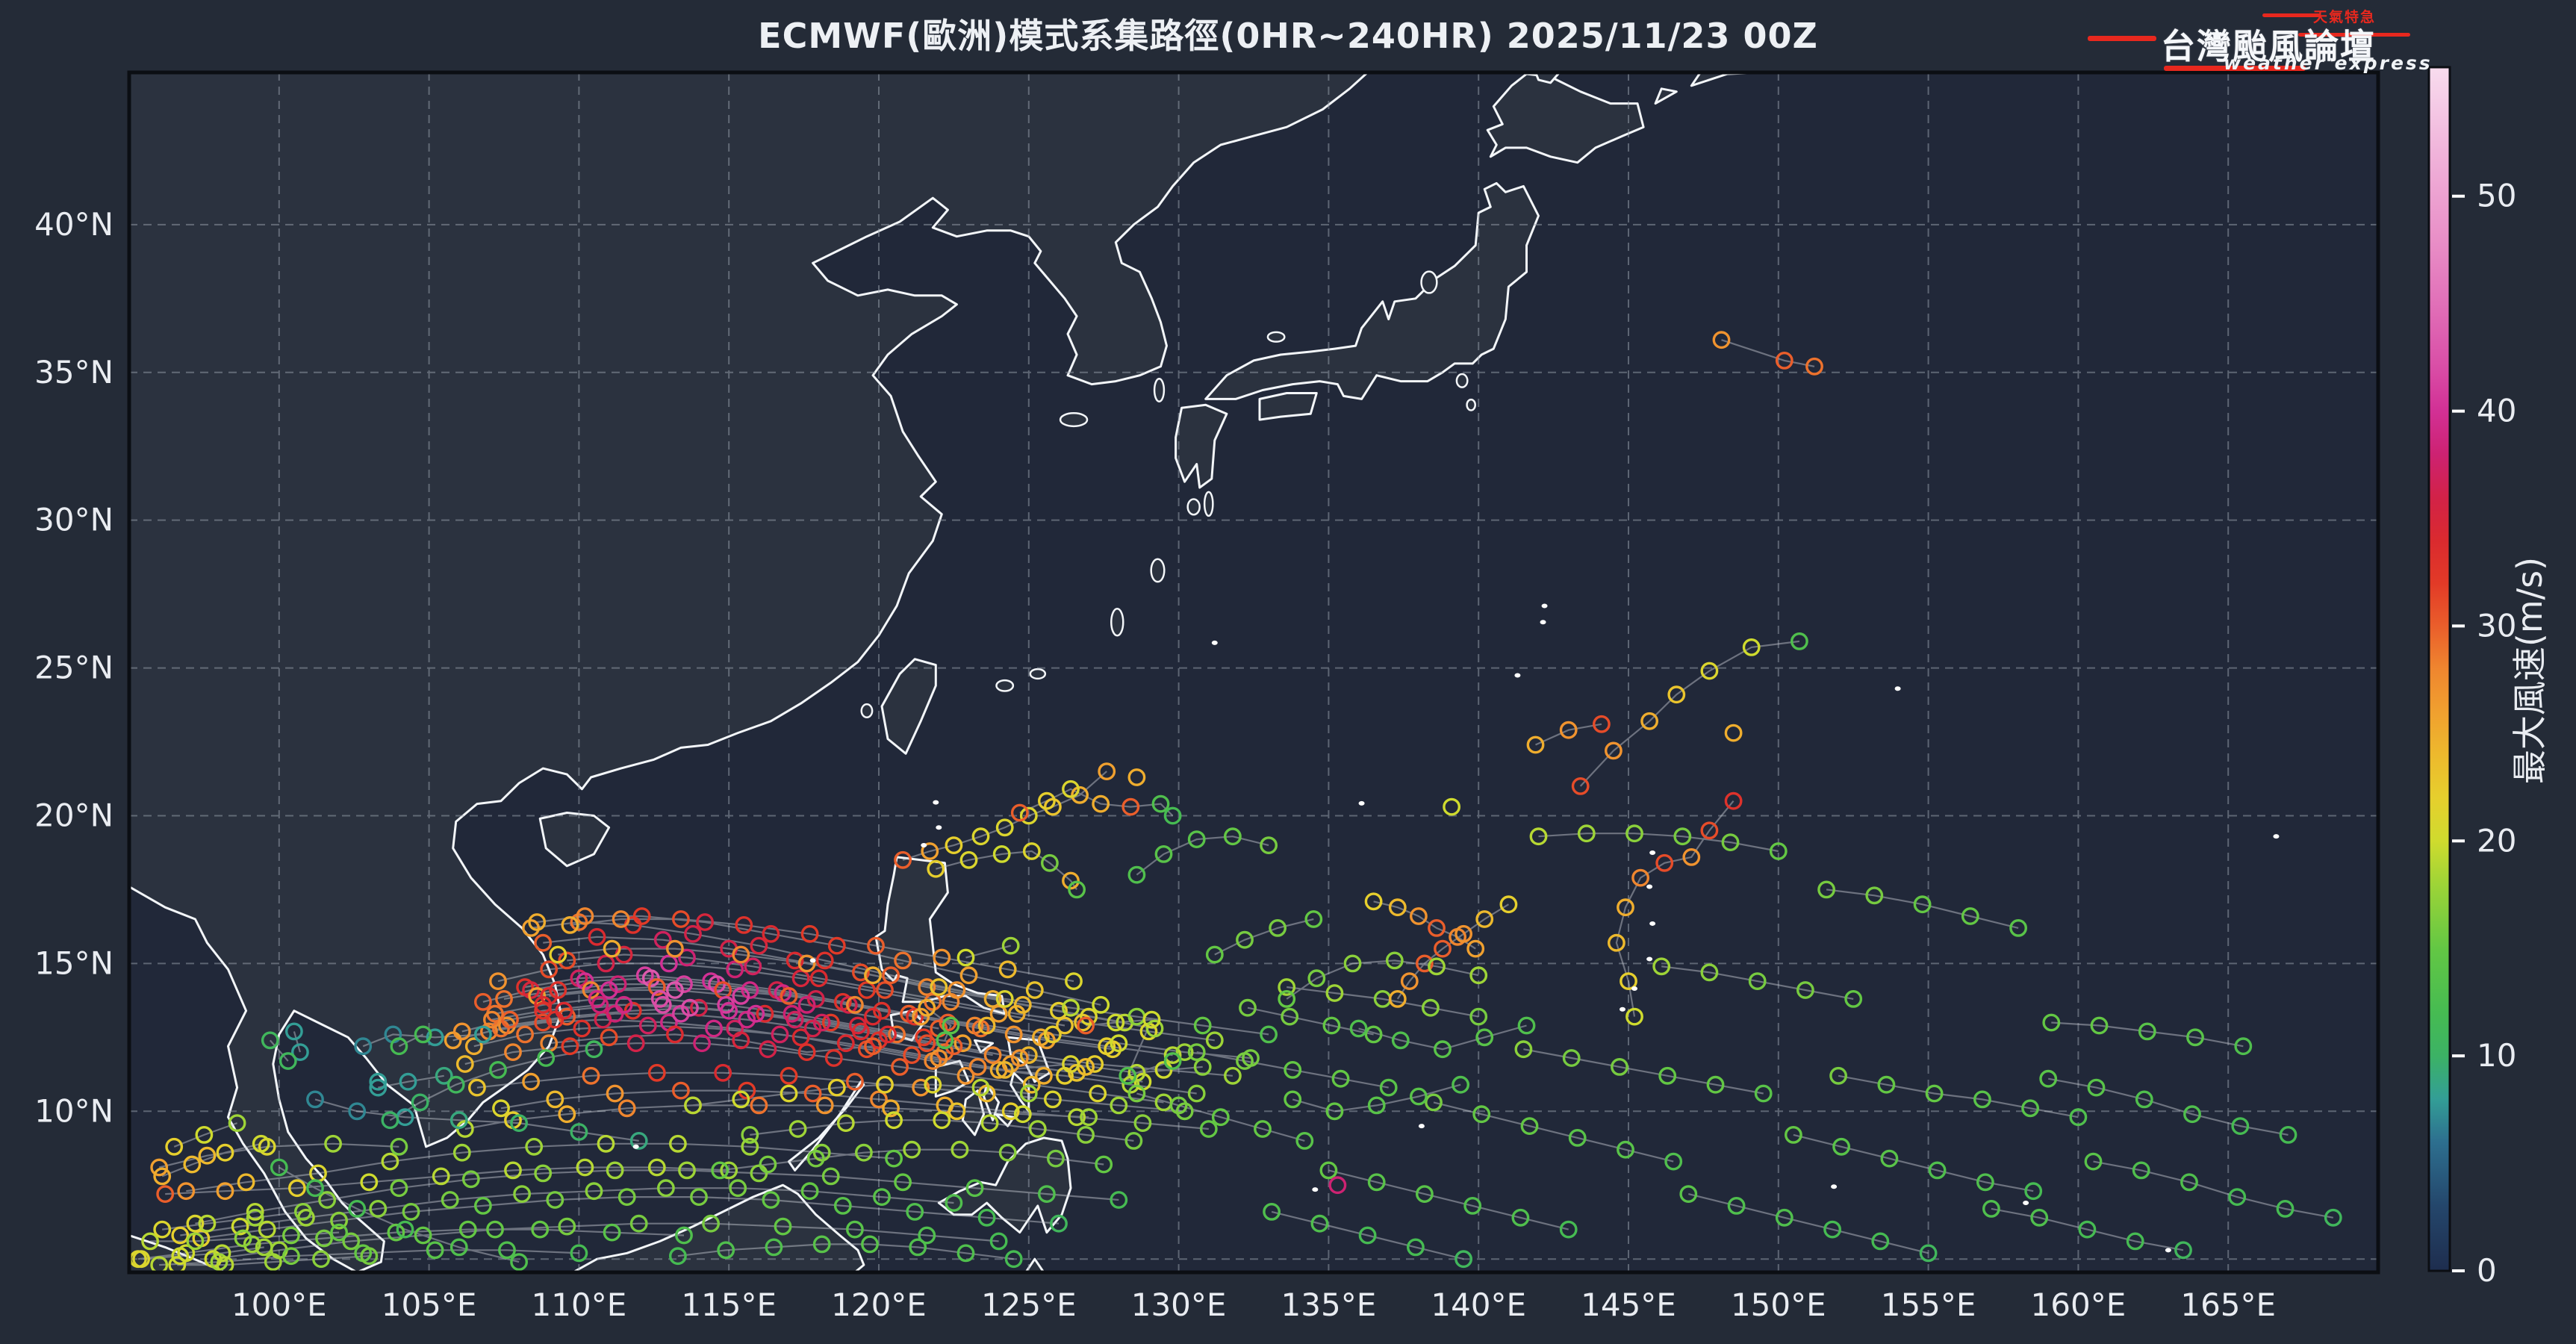  Describe the element at coordinates (73, 372) in the screenshot. I see `y-tick-label: 35°N` at that location.